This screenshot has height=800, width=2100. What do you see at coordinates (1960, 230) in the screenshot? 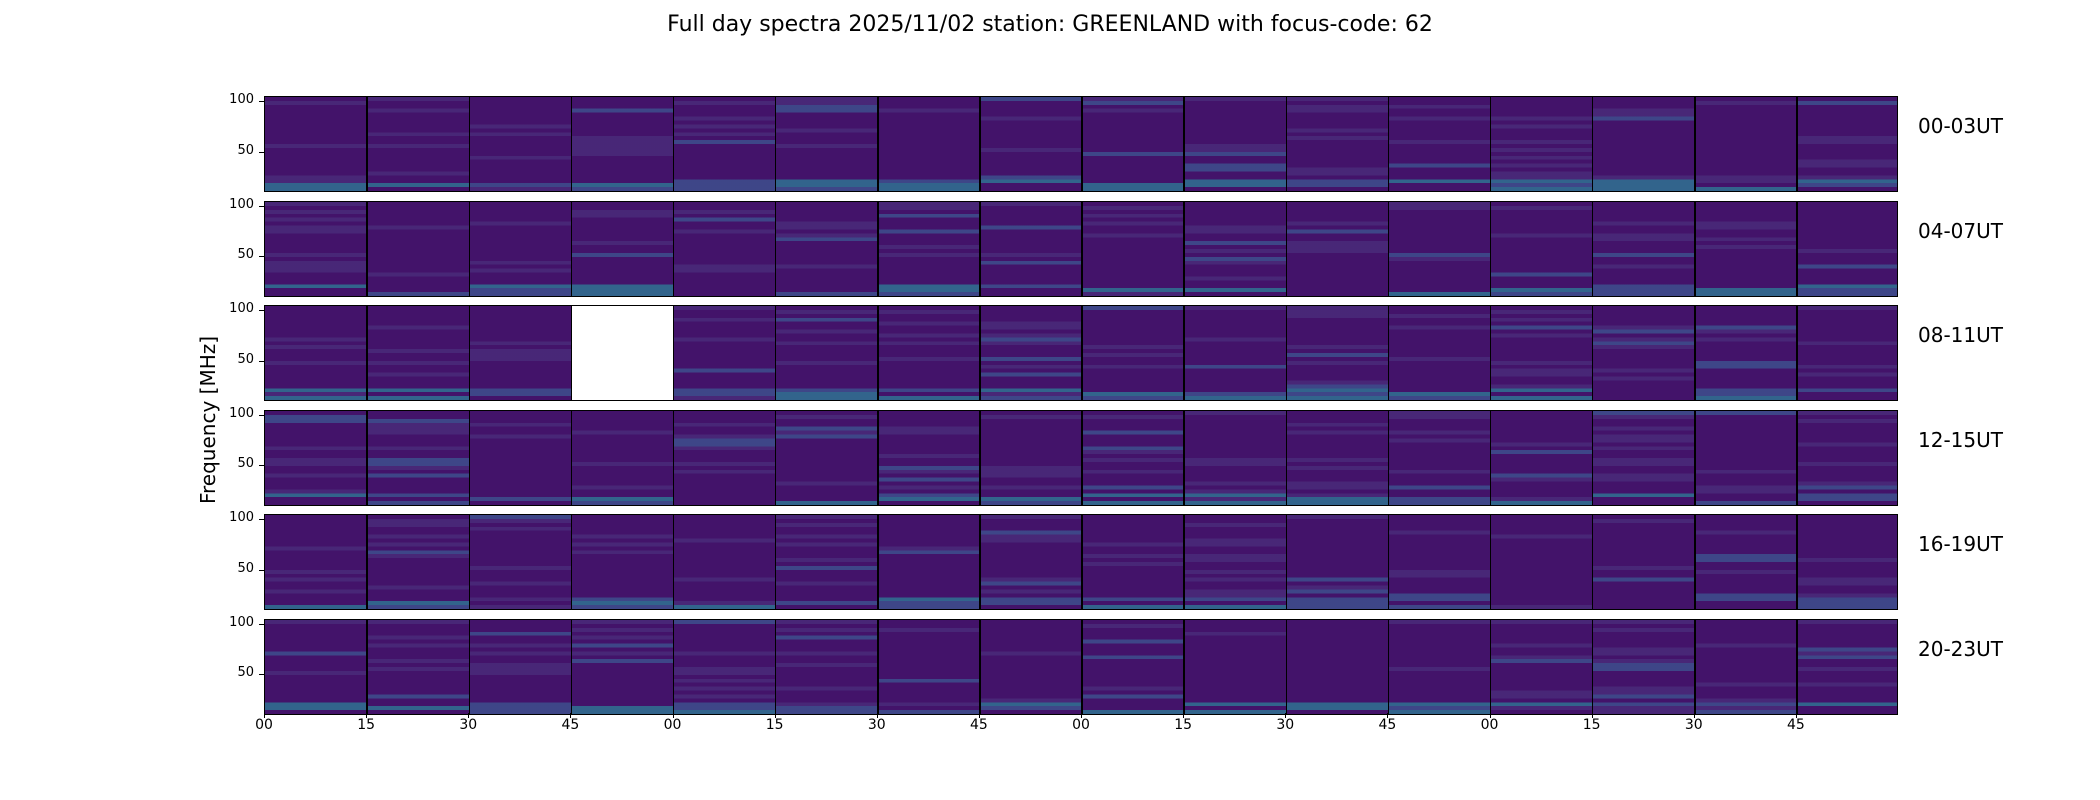
I see `row-time-label: 04-07UT` at bounding box center [1960, 230].